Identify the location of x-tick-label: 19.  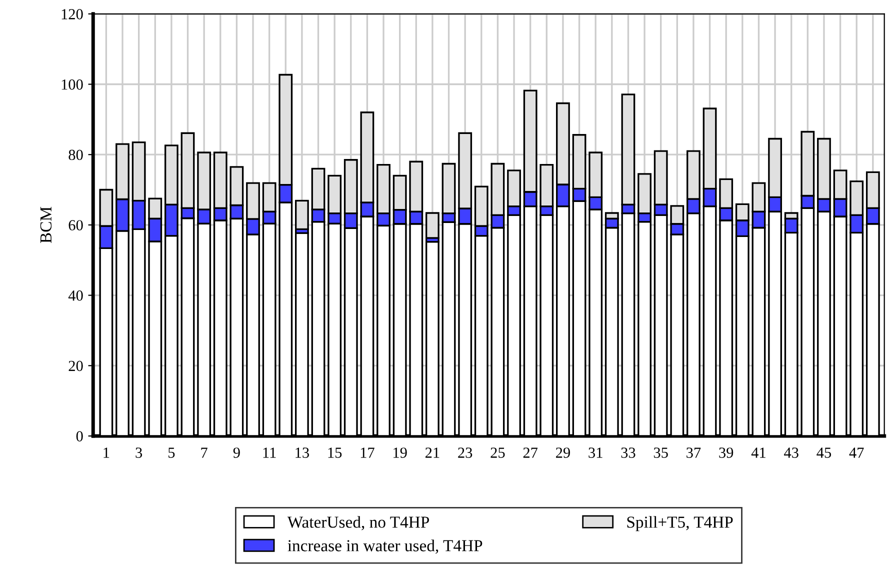
(400, 453).